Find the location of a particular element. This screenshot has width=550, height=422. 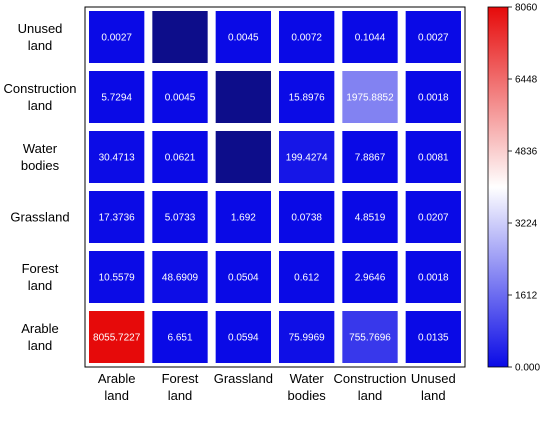

cell-value-label: 0.0081 is located at coordinates (433, 158).